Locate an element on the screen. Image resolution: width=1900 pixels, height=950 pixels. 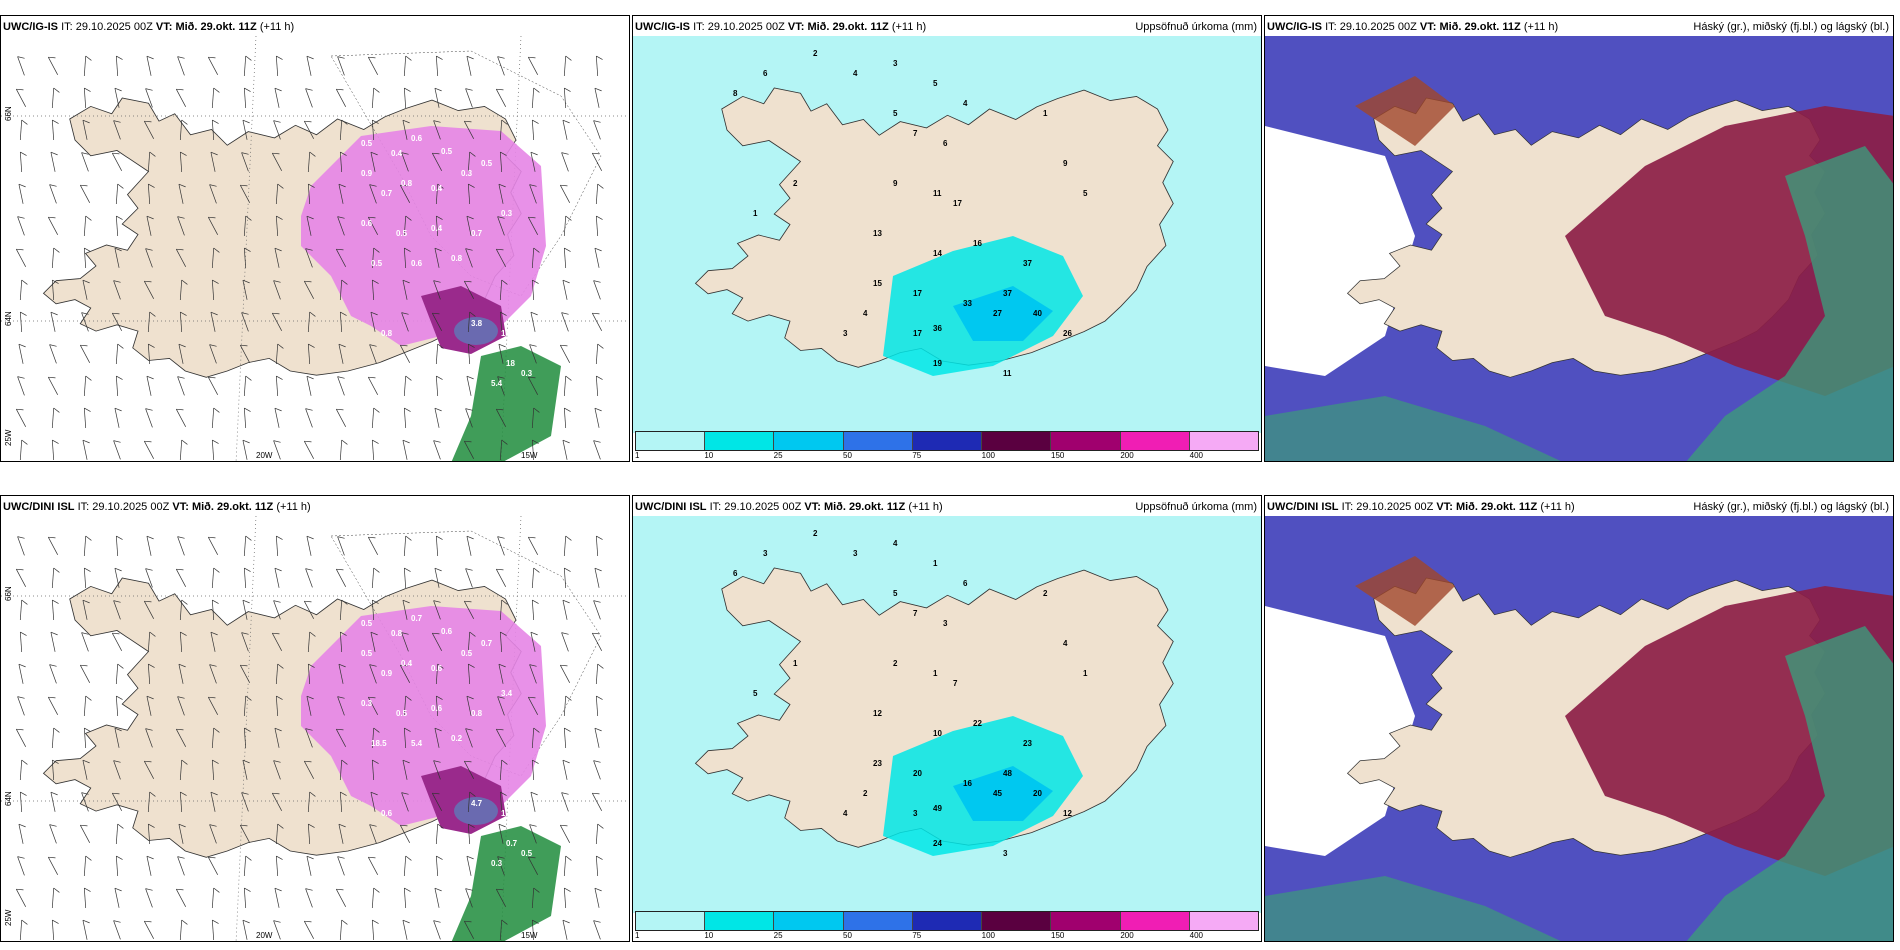
mid-cloud-patch-west is located at coordinates (1405, 111).